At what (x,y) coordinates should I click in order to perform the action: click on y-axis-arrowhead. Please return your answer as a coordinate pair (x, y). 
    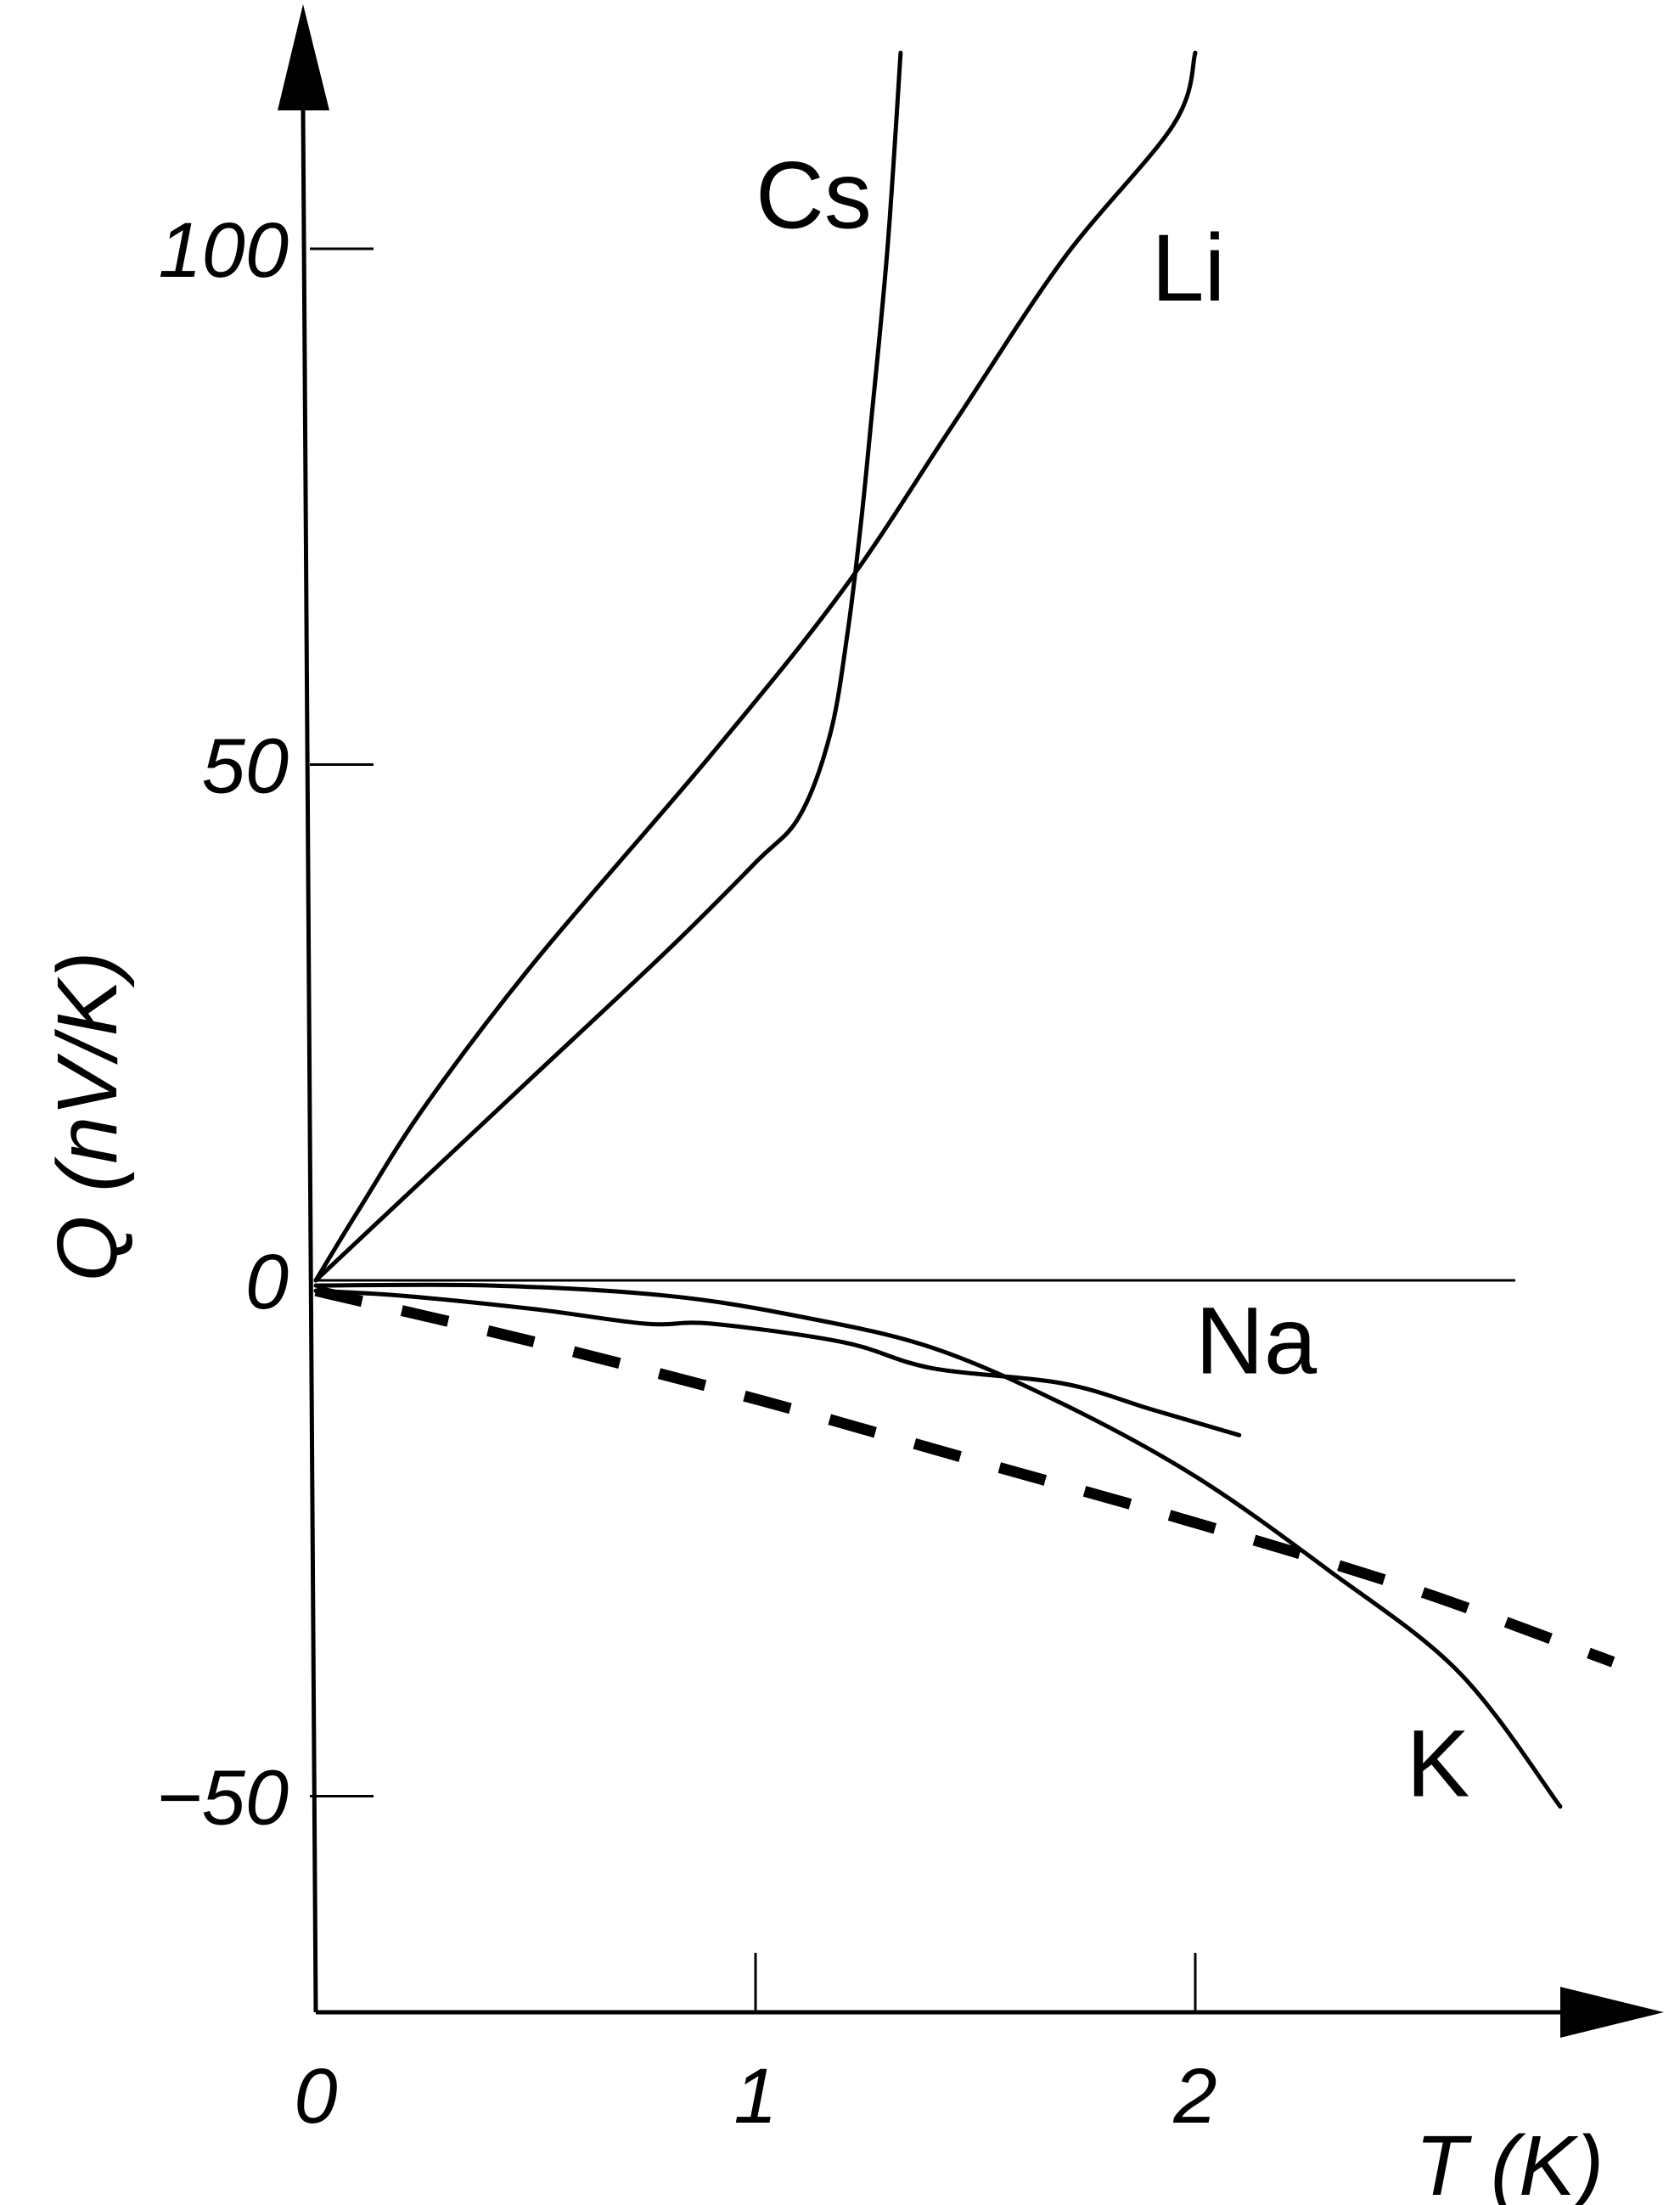
    Looking at the image, I should click on (303, 57).